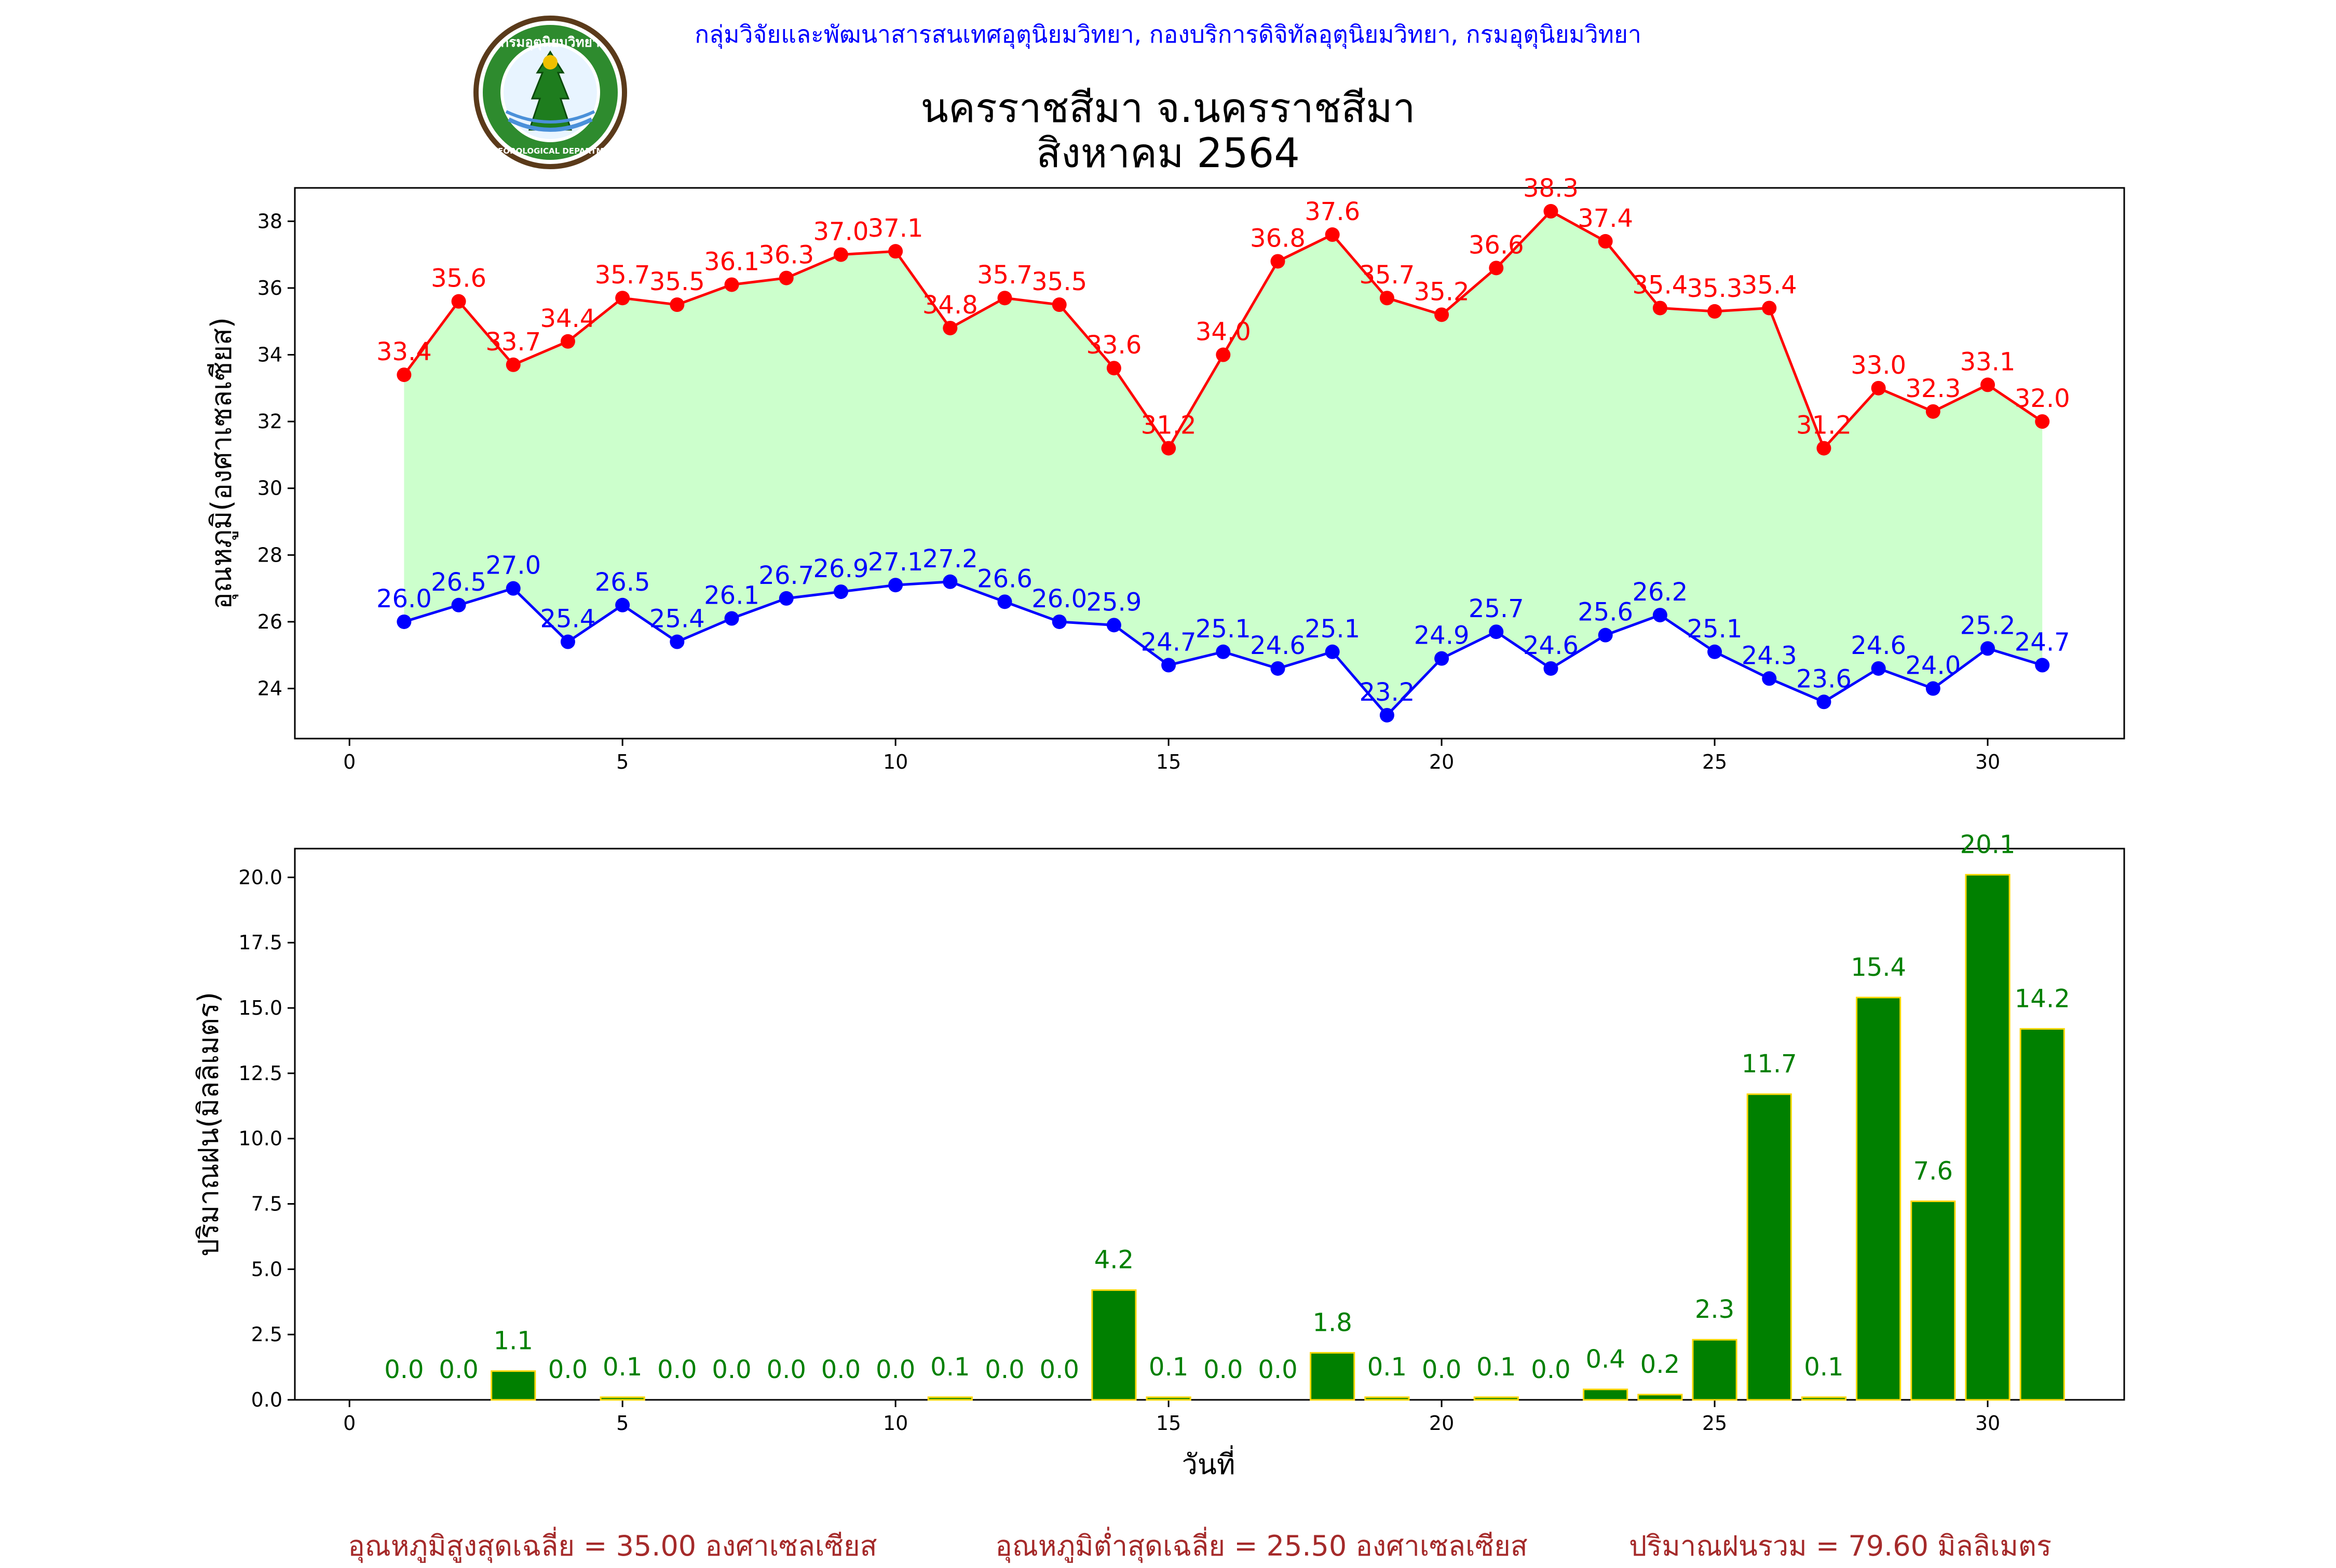 The width and height of the screenshot is (2336, 1568). I want to click on chart-title-line2: สิงหาคม 2564, so click(1168, 153).